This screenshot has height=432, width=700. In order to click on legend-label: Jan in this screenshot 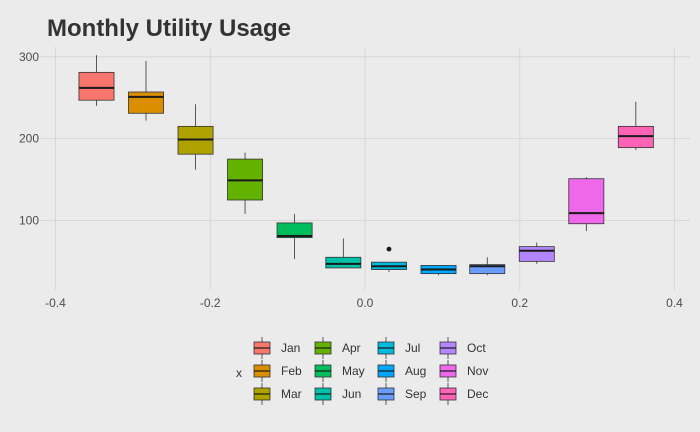, I will do `click(290, 348)`.